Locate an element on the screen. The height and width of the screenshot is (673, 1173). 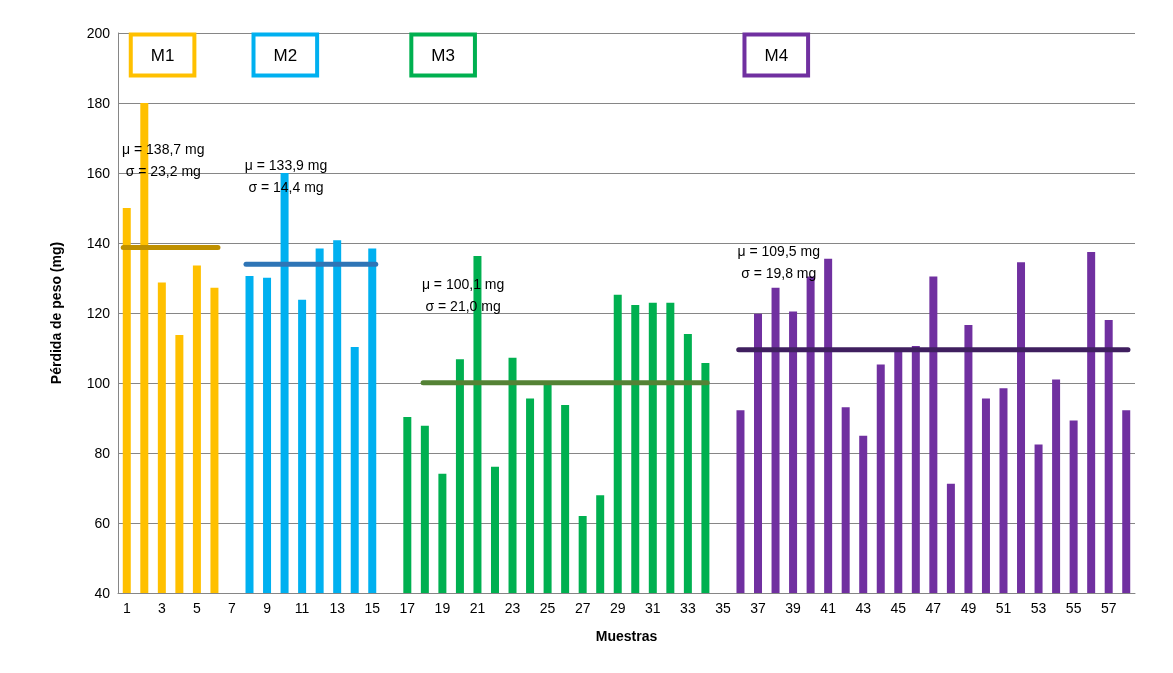
text: M1 is located at coordinates (162, 55).